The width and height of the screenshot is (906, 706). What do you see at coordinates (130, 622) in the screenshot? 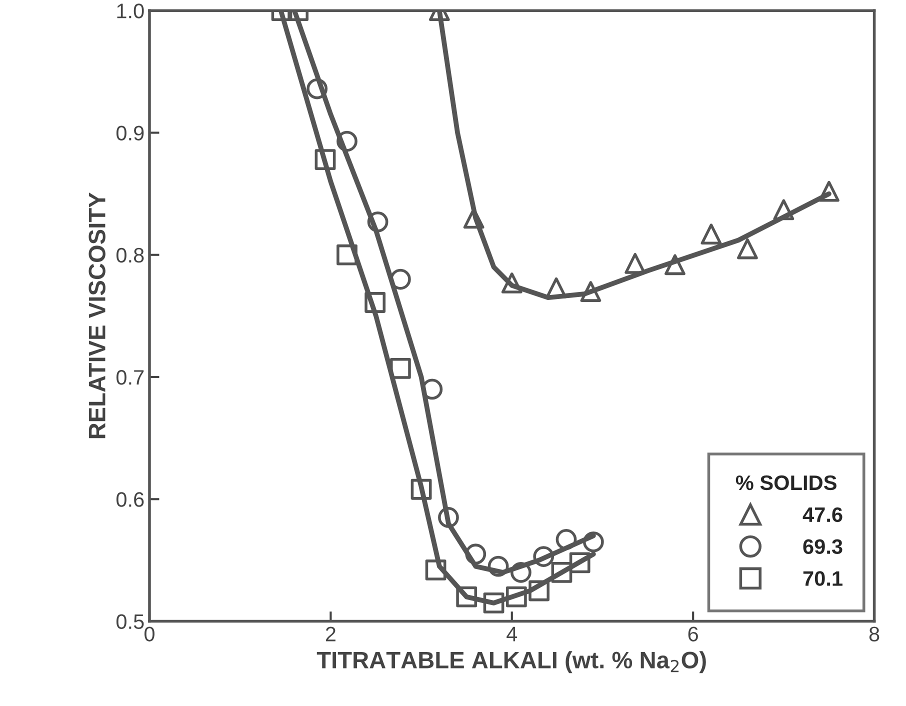
I see `y-tick-label: 0.5` at bounding box center [130, 622].